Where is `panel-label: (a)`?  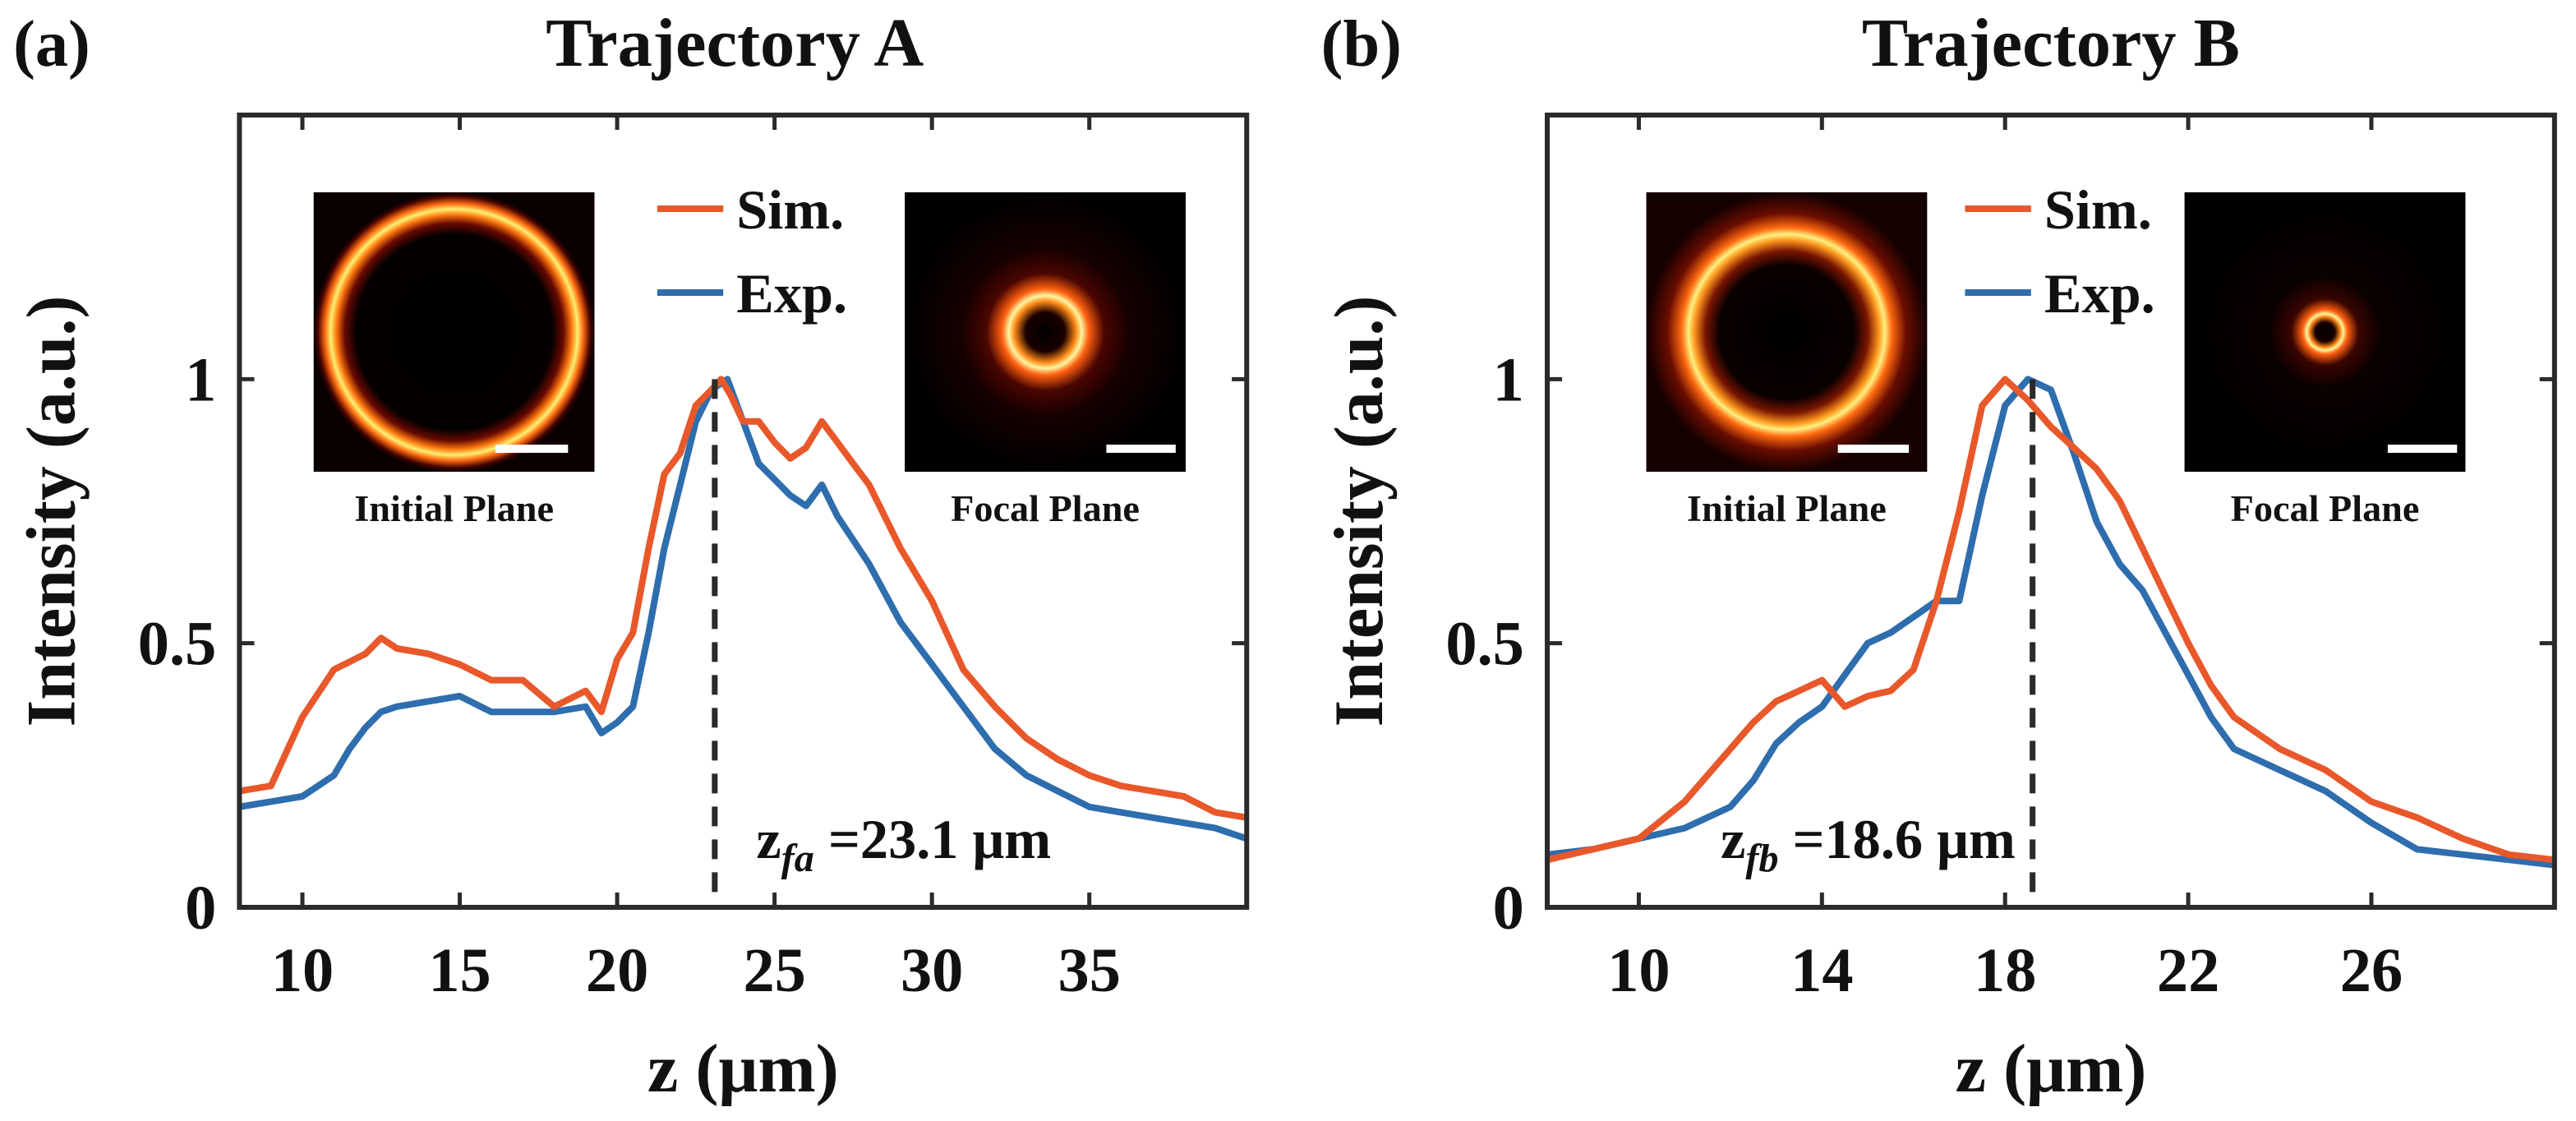 panel-label: (a) is located at coordinates (51, 44).